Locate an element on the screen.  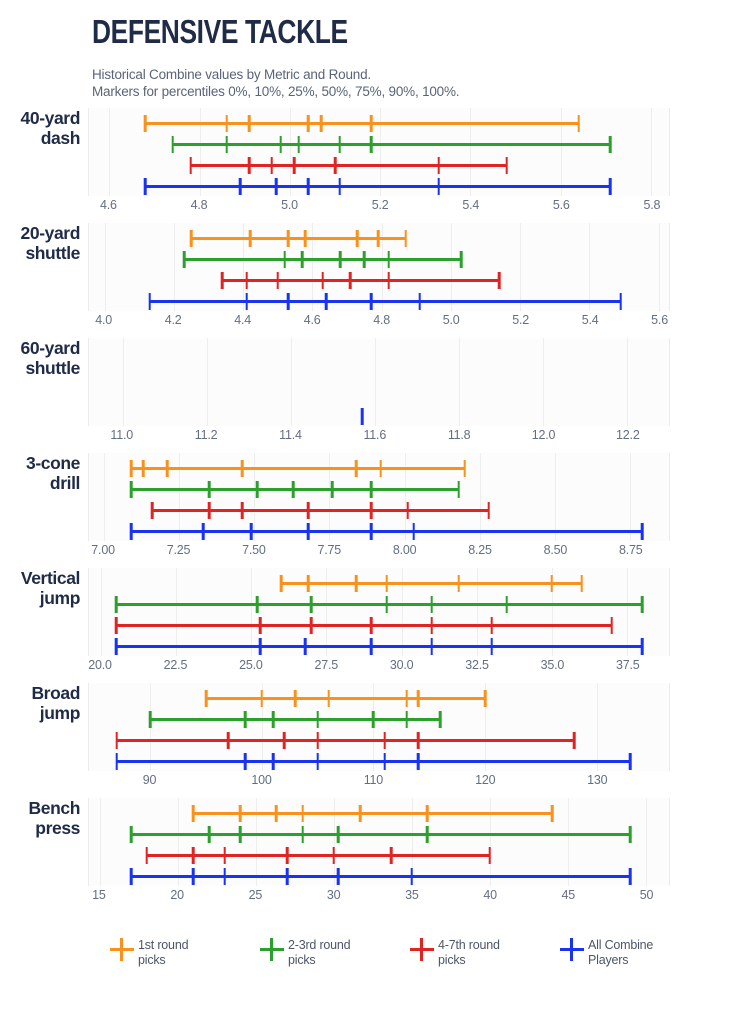
metric-label: 3-cone drill is located at coordinates (44, 473).